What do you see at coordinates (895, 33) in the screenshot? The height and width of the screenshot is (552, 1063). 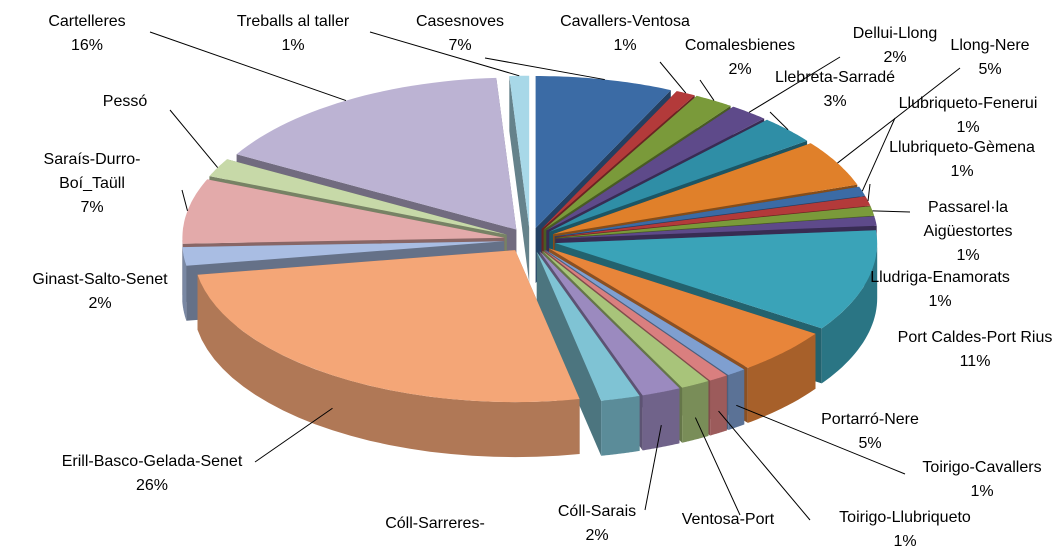 I see `category-label: Dellui-Llong` at bounding box center [895, 33].